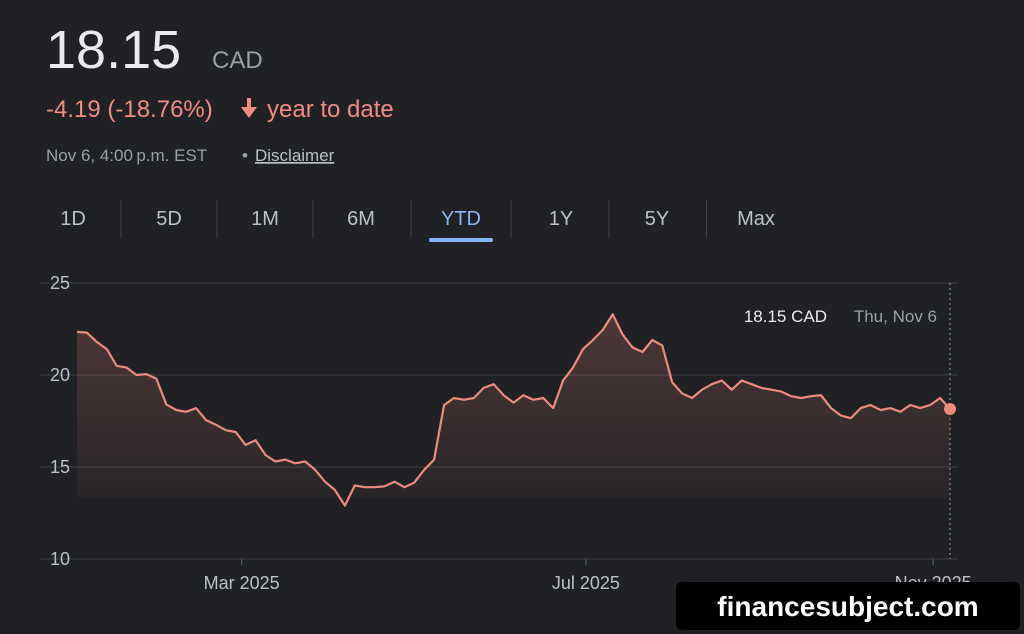 This screenshot has height=634, width=1024. Describe the element at coordinates (237, 60) in the screenshot. I see `currency: CAD` at that location.